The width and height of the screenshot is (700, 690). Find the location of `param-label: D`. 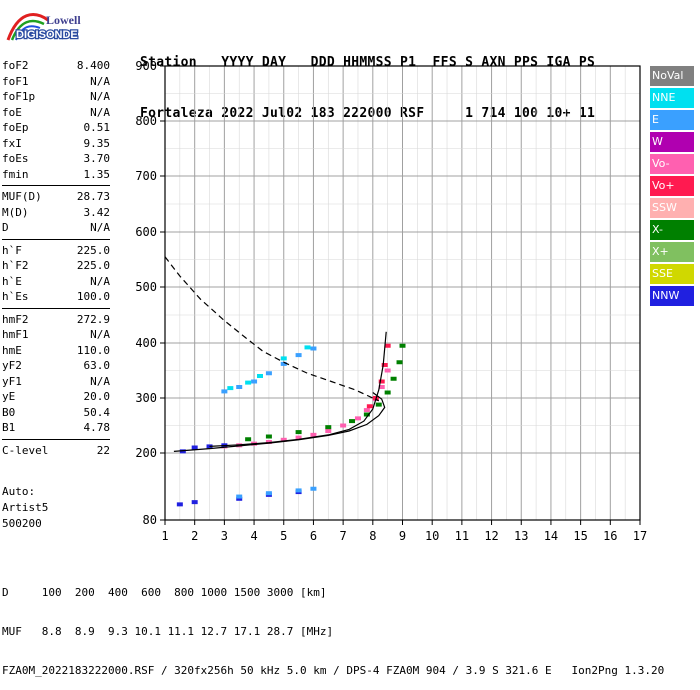

param-label: D is located at coordinates (5, 227).